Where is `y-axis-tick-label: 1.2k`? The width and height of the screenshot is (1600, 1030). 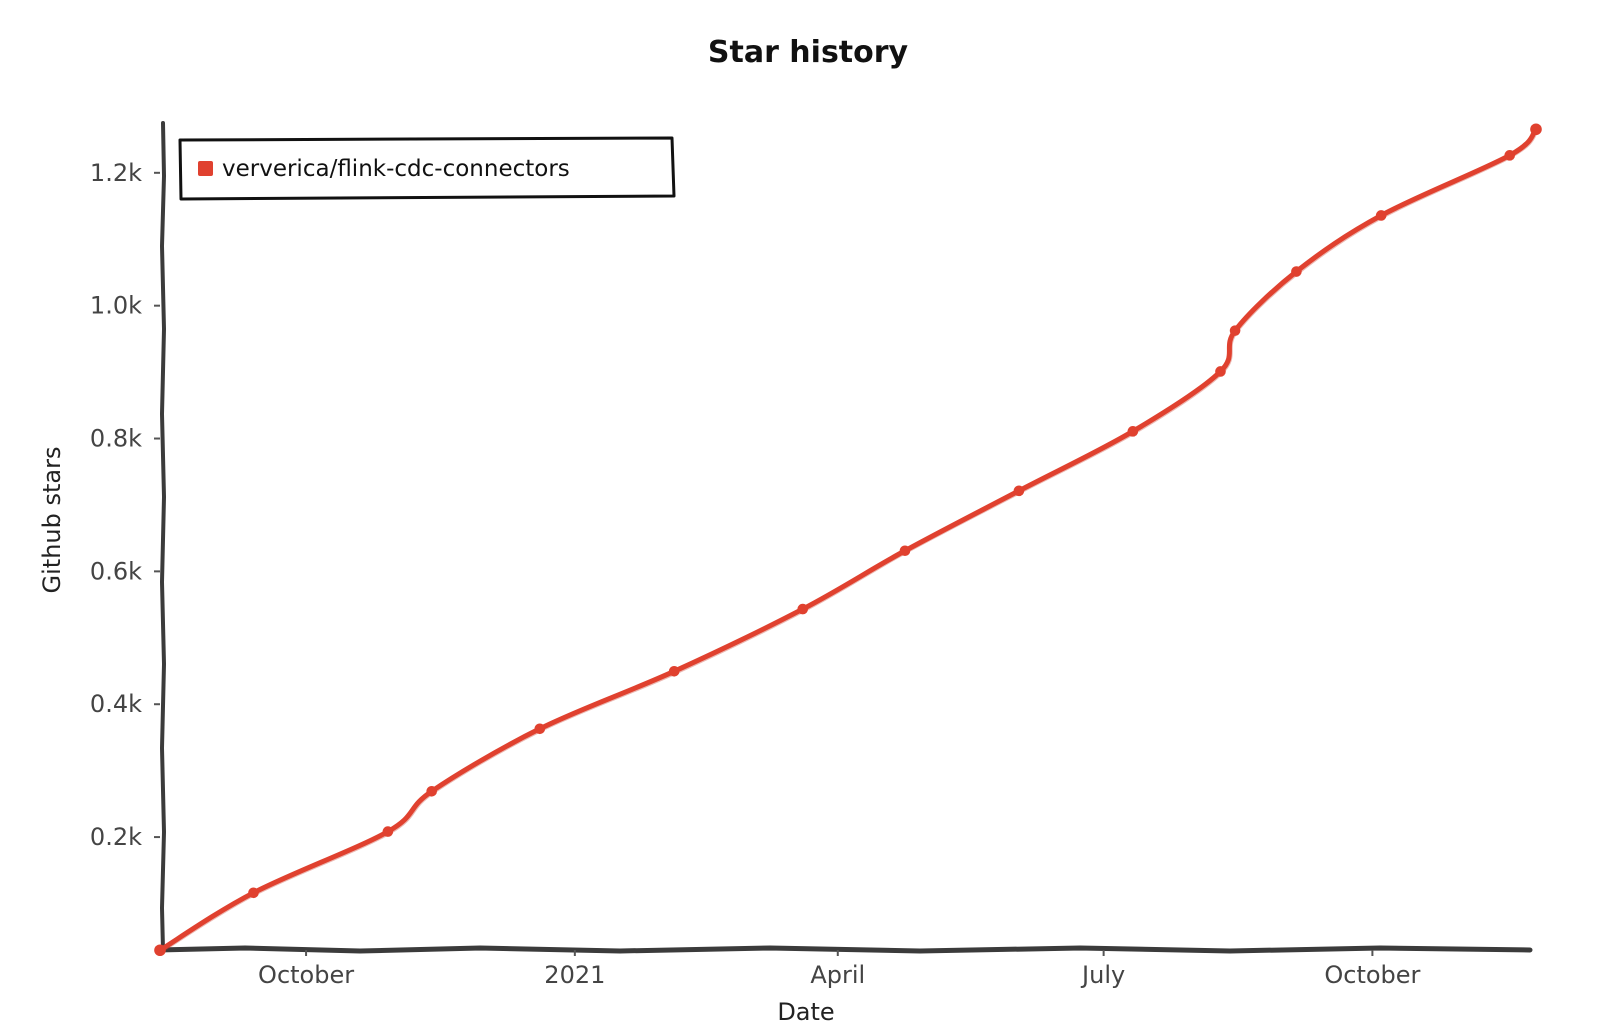 y-axis-tick-label: 1.2k is located at coordinates (116, 173).